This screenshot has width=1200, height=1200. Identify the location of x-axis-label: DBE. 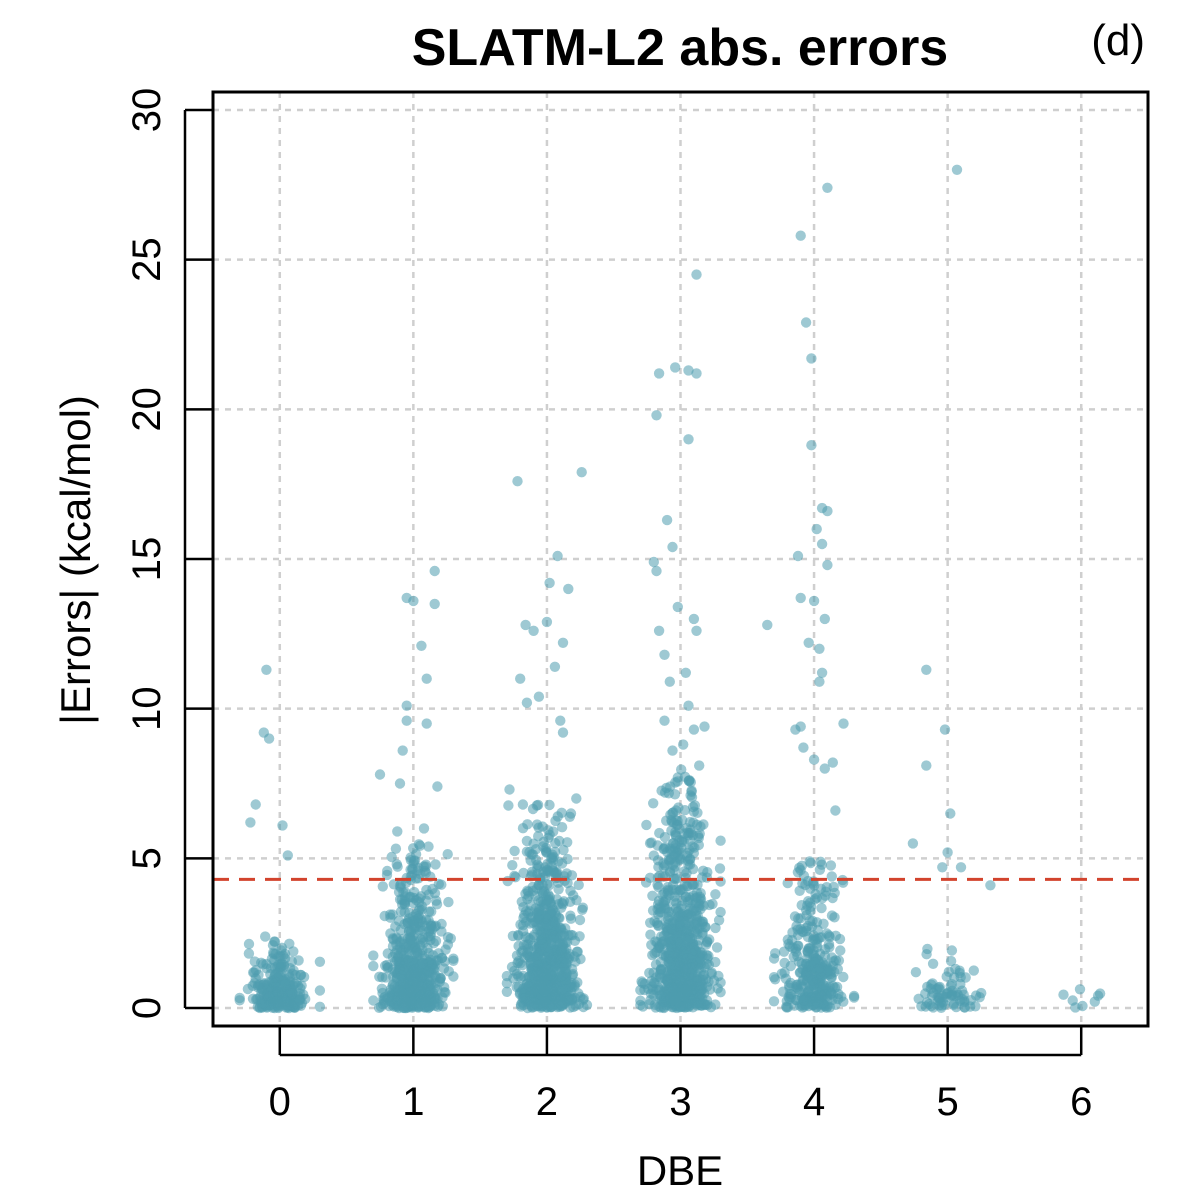
(680, 1170).